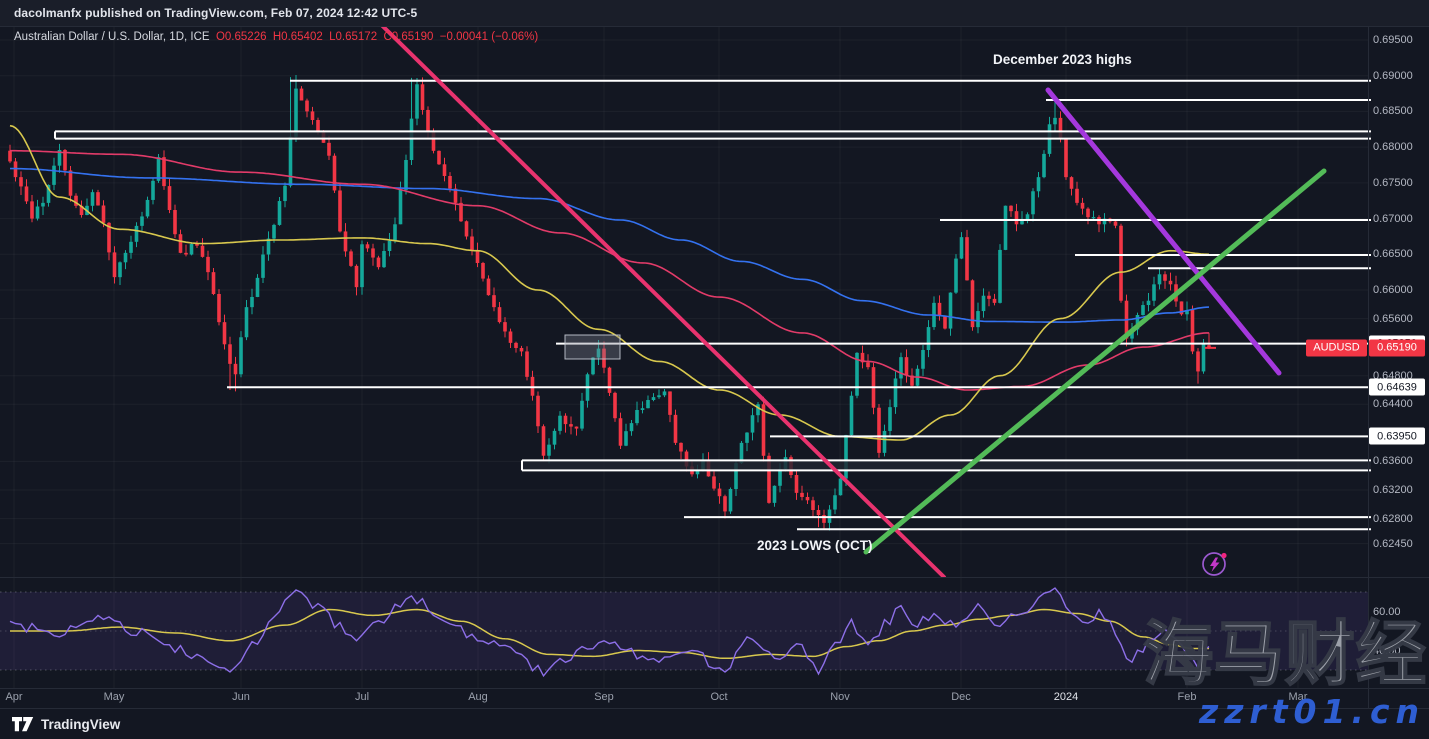 The width and height of the screenshot is (1429, 739). What do you see at coordinates (1387, 611) in the screenshot?
I see `rsi-axis-label: 60.00` at bounding box center [1387, 611].